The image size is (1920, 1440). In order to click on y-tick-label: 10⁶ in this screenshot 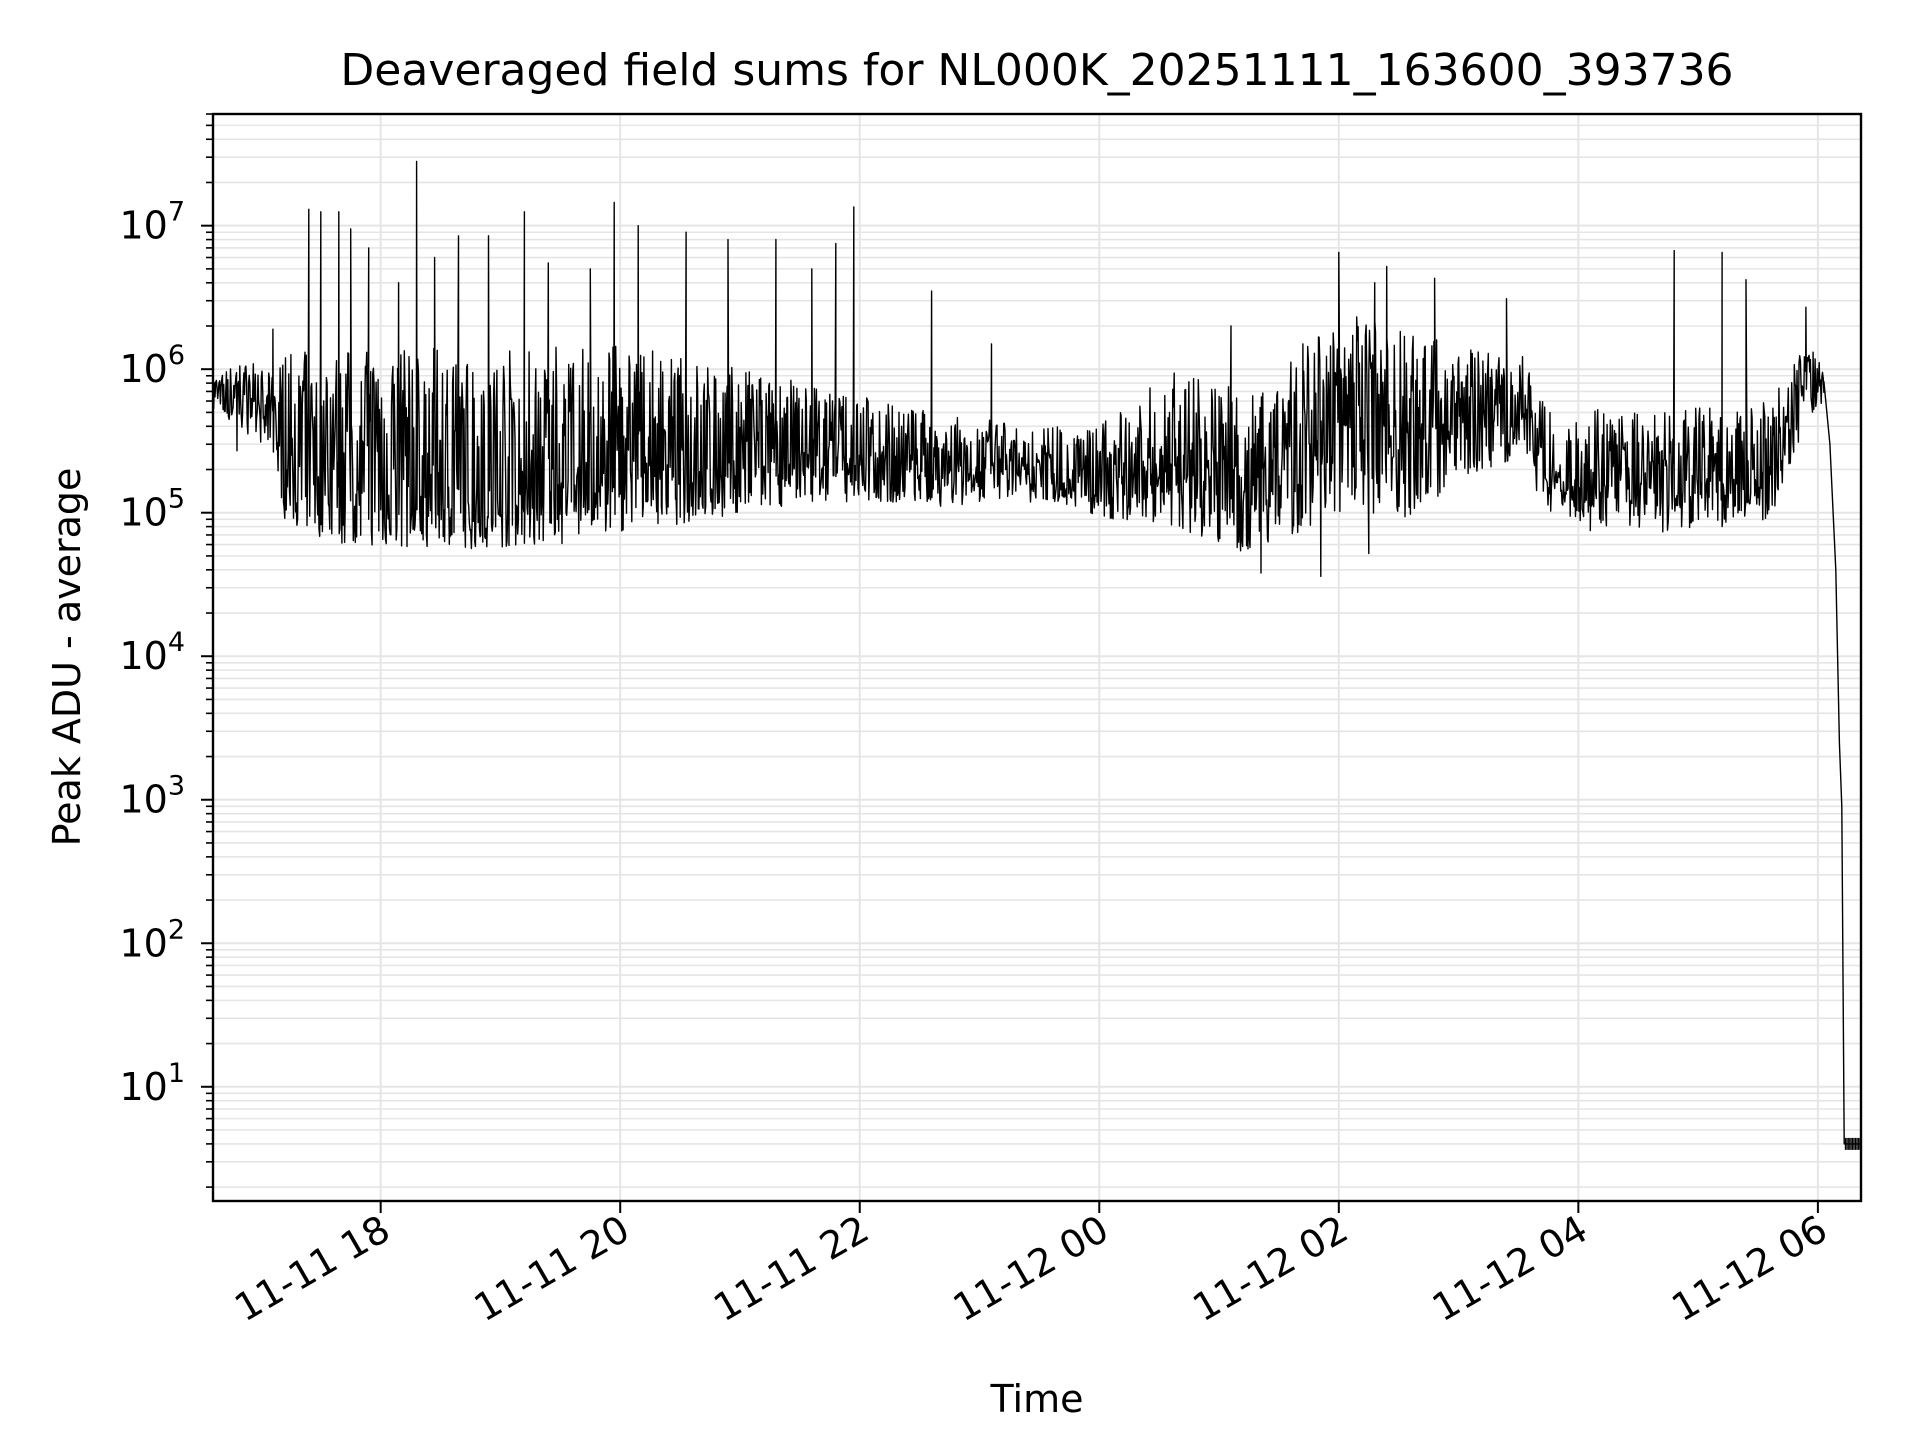, I will do `click(152, 365)`.